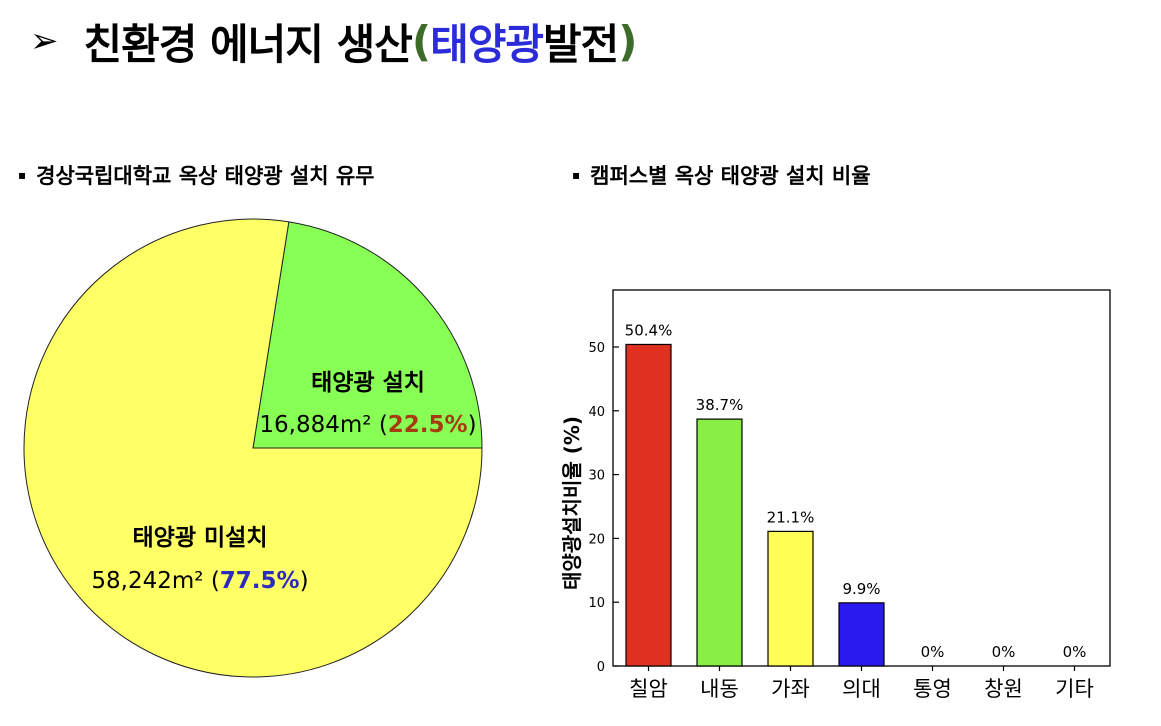  What do you see at coordinates (199, 581) in the screenshot?
I see `pie-slice-value: 58,242m² (77.5%)` at bounding box center [199, 581].